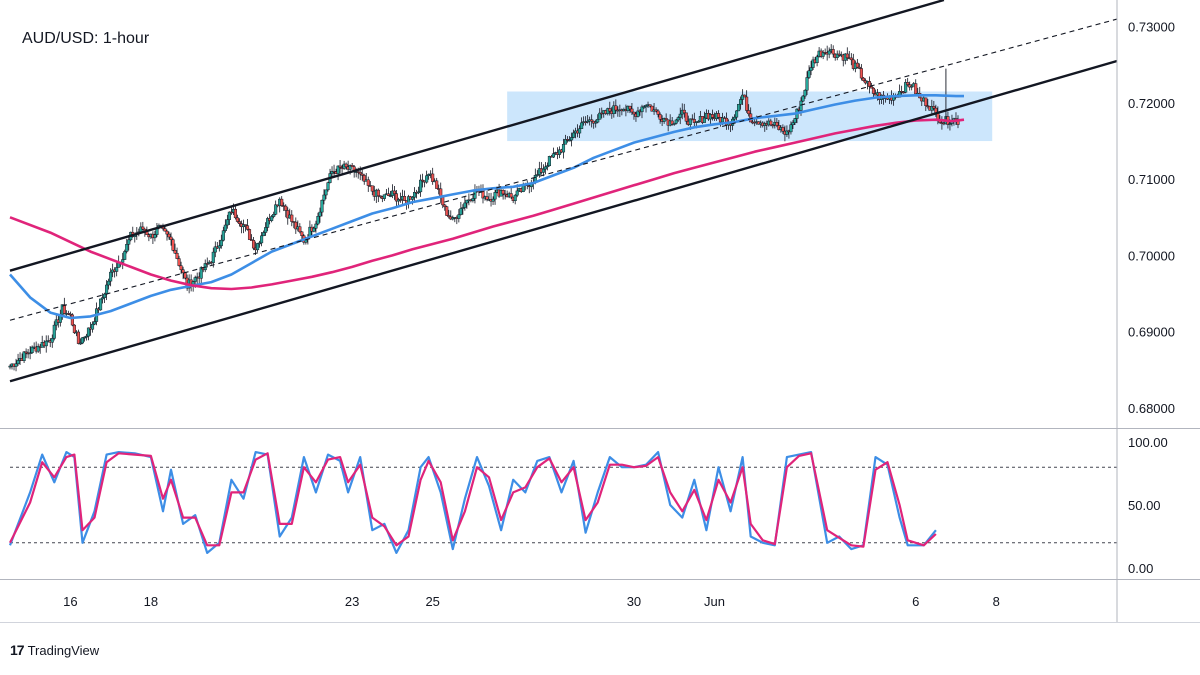 The width and height of the screenshot is (1200, 675). Describe the element at coordinates (54, 650) in the screenshot. I see `tradingview-brand: 17 TradingView` at that location.